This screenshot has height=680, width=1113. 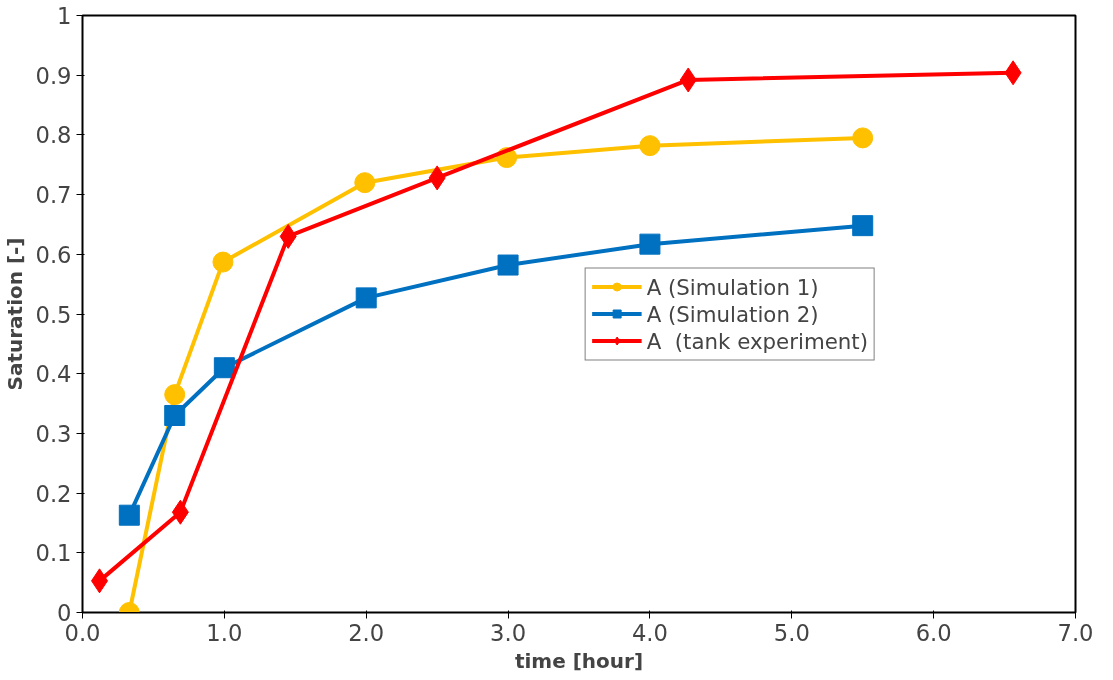 I want to click on x-tick-label: 5.0, so click(x=791, y=632).